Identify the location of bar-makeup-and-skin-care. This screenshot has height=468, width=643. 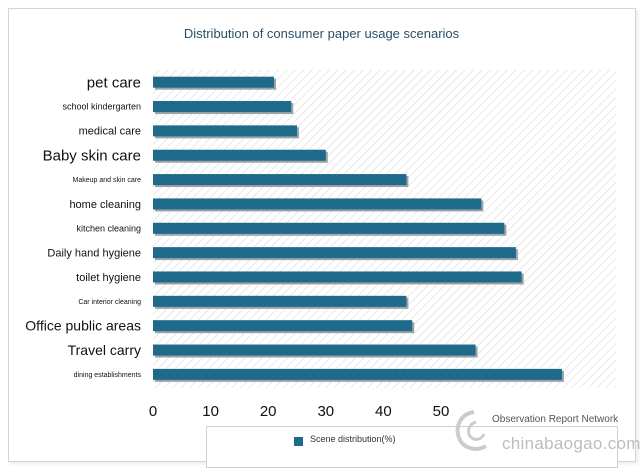
(280, 180).